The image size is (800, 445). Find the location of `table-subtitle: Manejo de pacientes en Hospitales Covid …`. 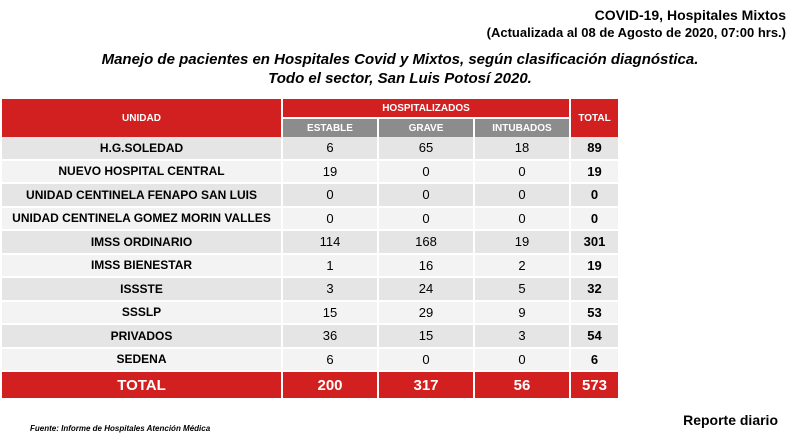

table-subtitle: Manejo de pacientes en Hospitales Covid … is located at coordinates (400, 69).